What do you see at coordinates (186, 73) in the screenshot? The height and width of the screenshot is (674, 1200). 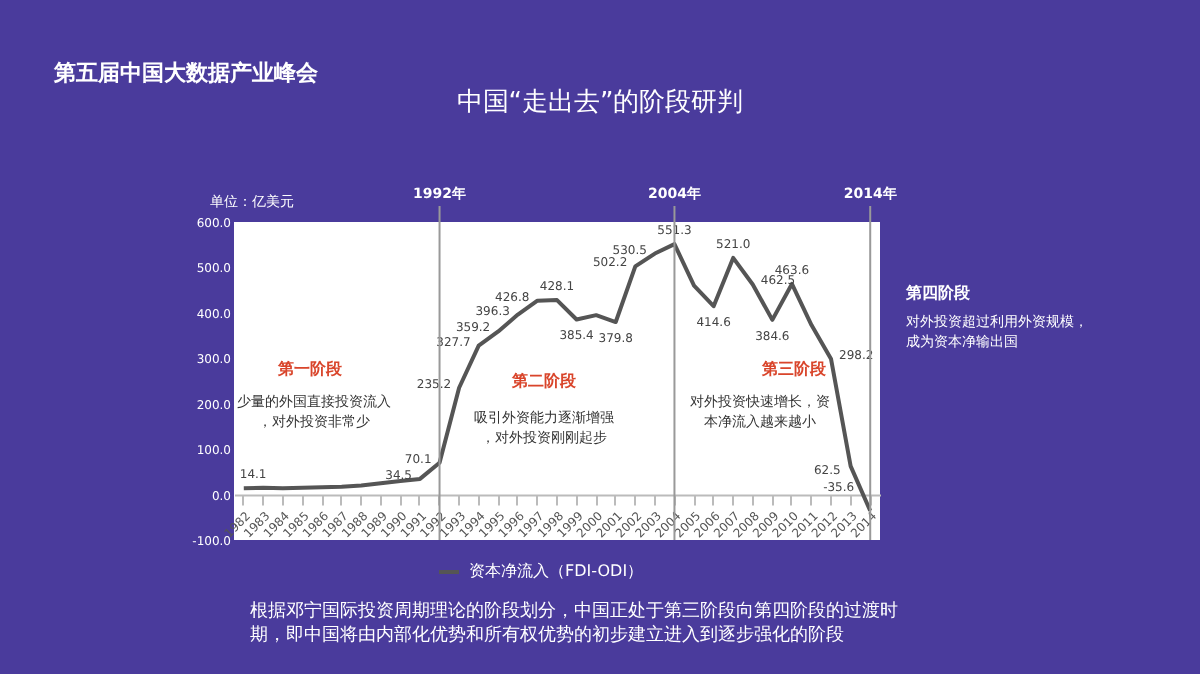 I see `text: 第五届中国大数据产业峰会` at bounding box center [186, 73].